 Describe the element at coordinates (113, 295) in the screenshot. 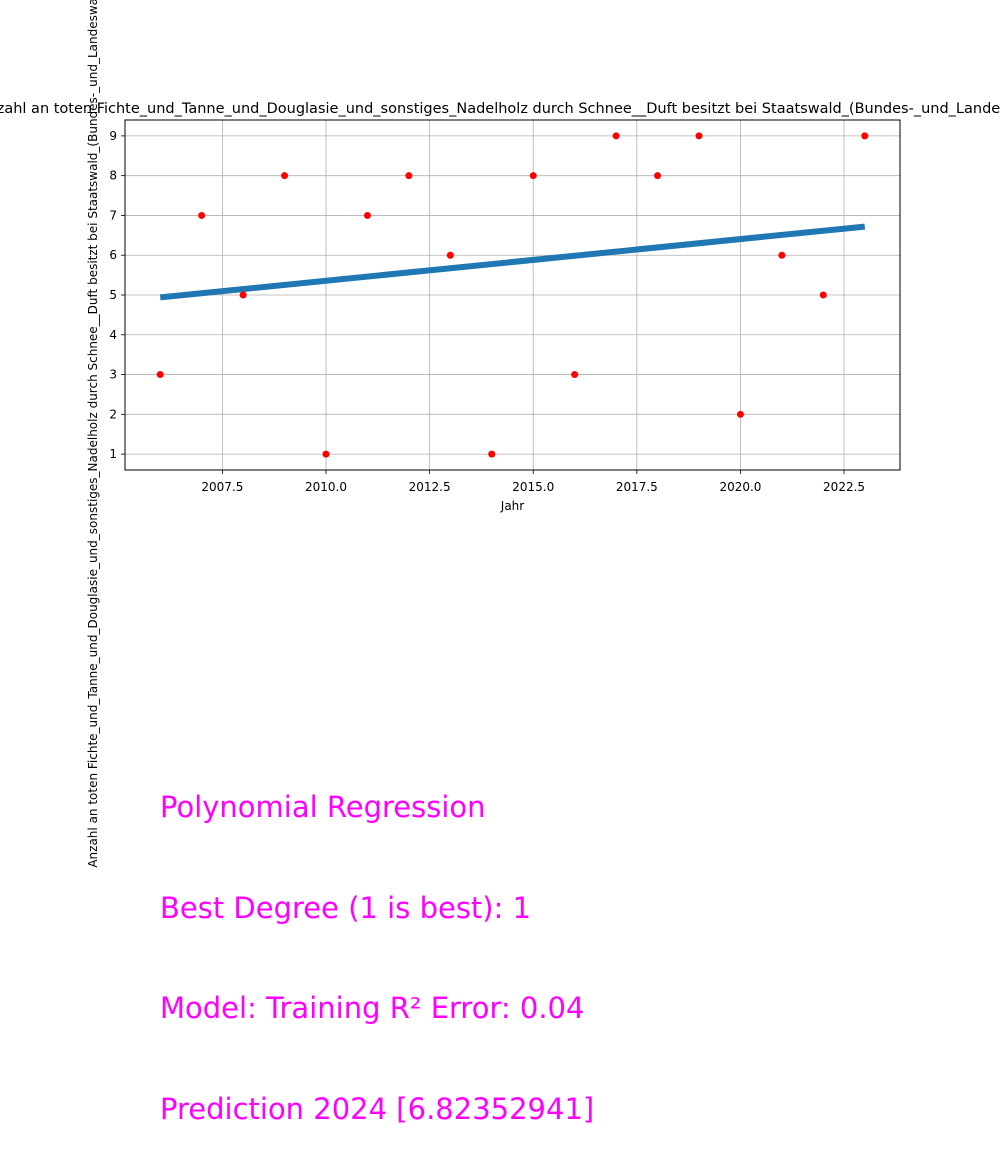

I see `y-tick-label: 5` at that location.